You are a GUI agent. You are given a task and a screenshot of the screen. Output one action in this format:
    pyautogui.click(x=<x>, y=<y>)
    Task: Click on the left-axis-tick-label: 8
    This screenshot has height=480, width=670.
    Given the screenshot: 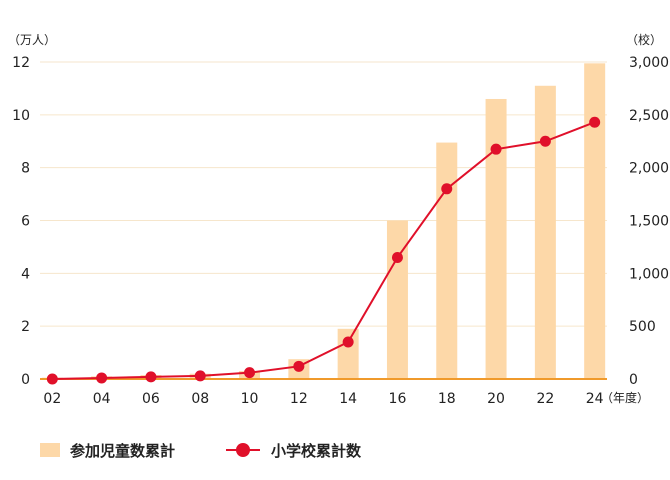 What is the action you would take?
    pyautogui.click(x=25, y=169)
    